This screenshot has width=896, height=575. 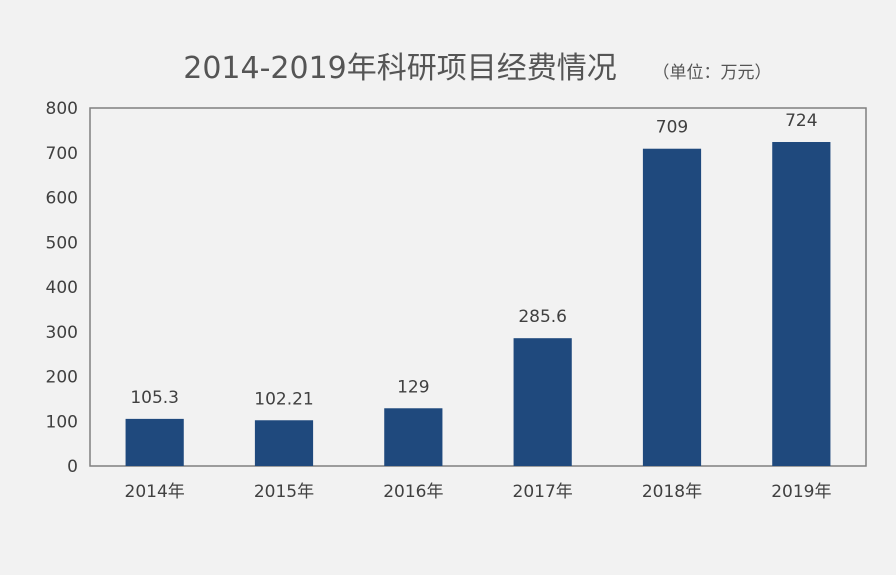 I want to click on y-tick-label: 800, so click(x=62, y=109).